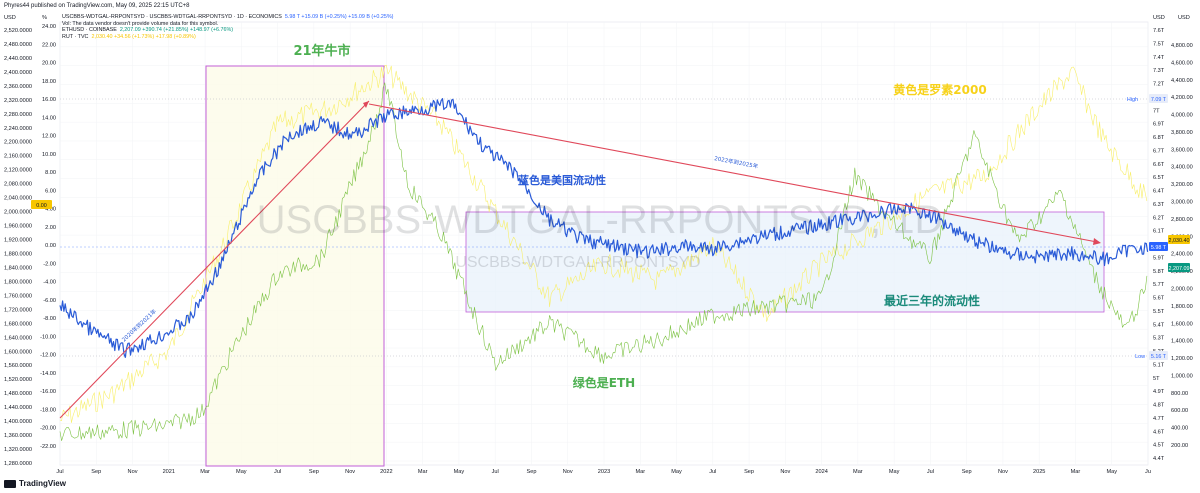  What do you see at coordinates (18, 185) in the screenshot?
I see `axis-tick-label: 2,080.0000` at bounding box center [18, 185].